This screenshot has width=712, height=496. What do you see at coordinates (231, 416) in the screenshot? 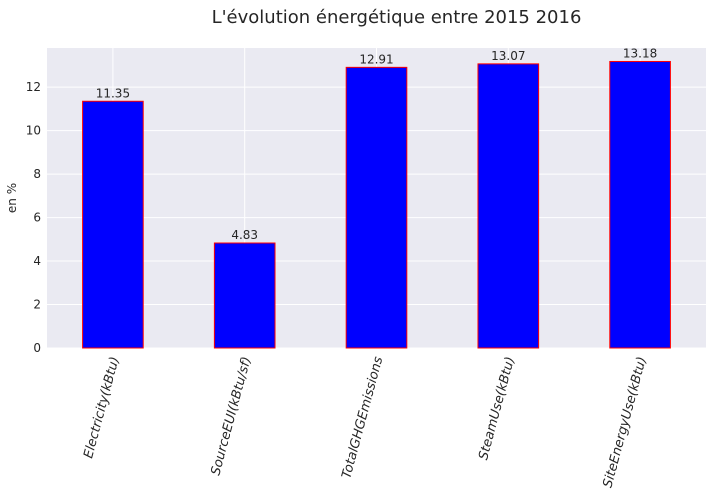
I see `x-tick-label: SourceEUI(kBtu/sf)` at bounding box center [231, 416].